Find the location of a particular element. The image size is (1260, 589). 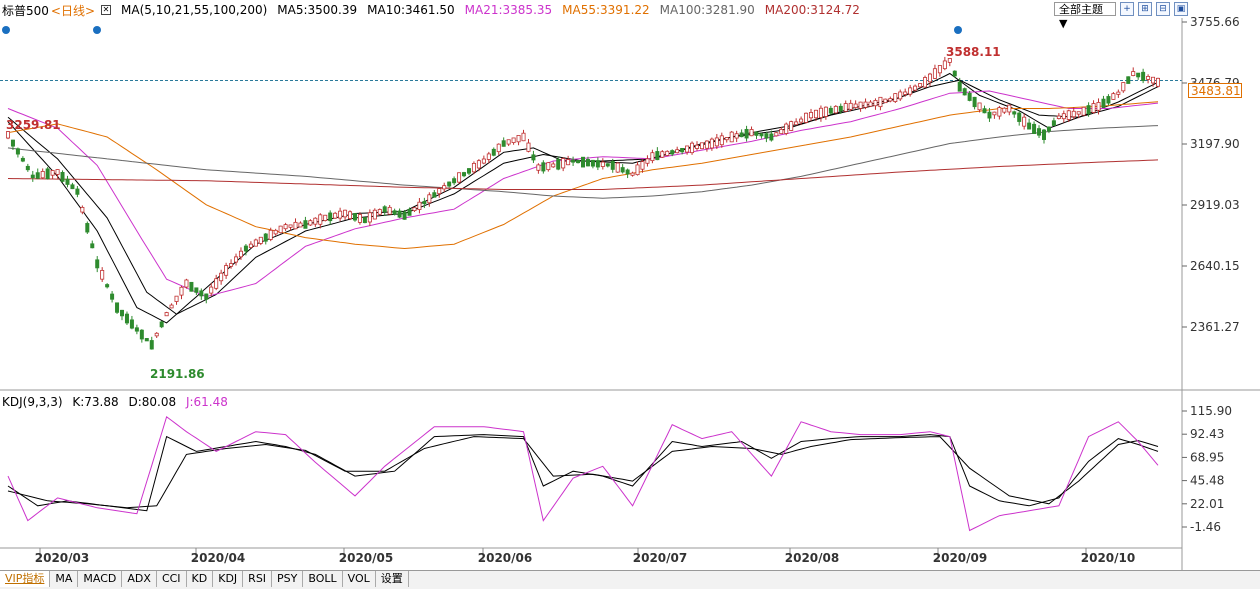

tab-9: BOLL is located at coordinates (323, 579).